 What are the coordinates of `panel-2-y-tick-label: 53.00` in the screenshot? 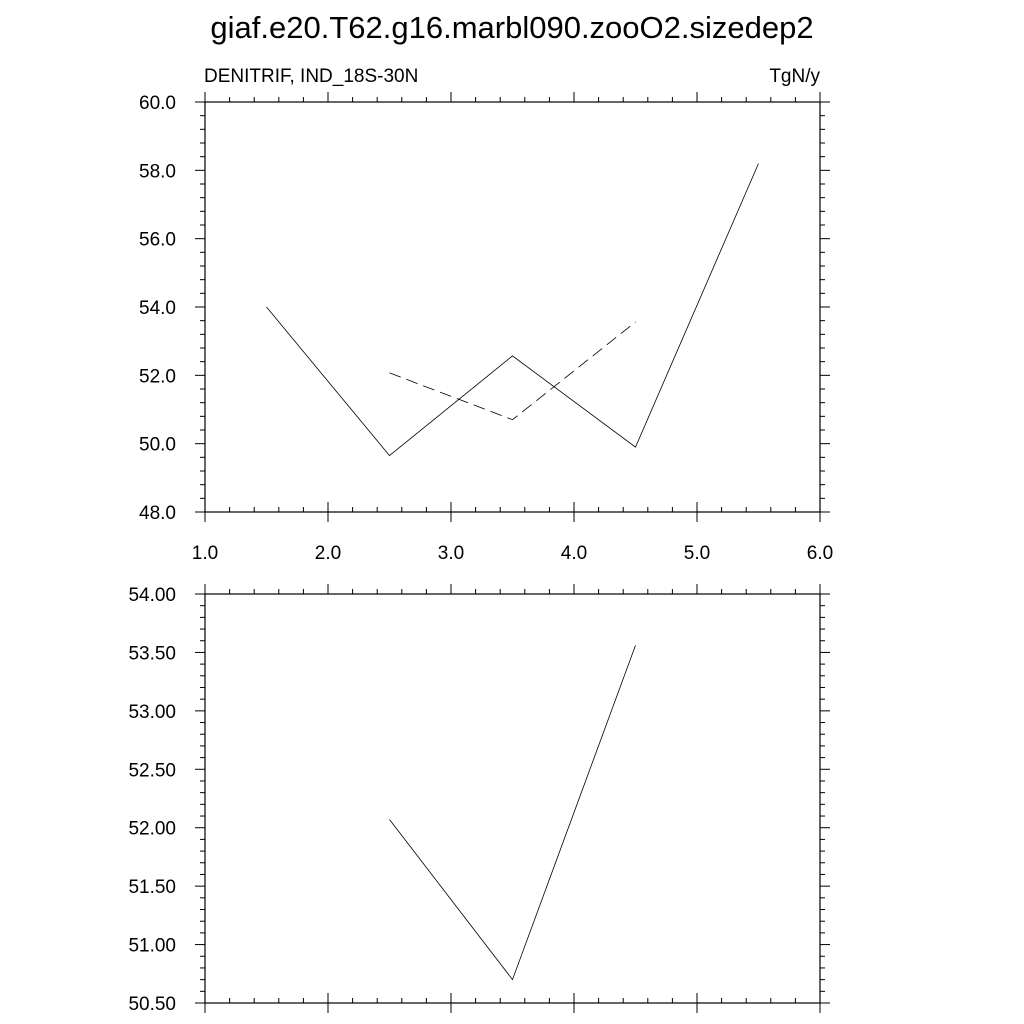 It's located at (152, 712).